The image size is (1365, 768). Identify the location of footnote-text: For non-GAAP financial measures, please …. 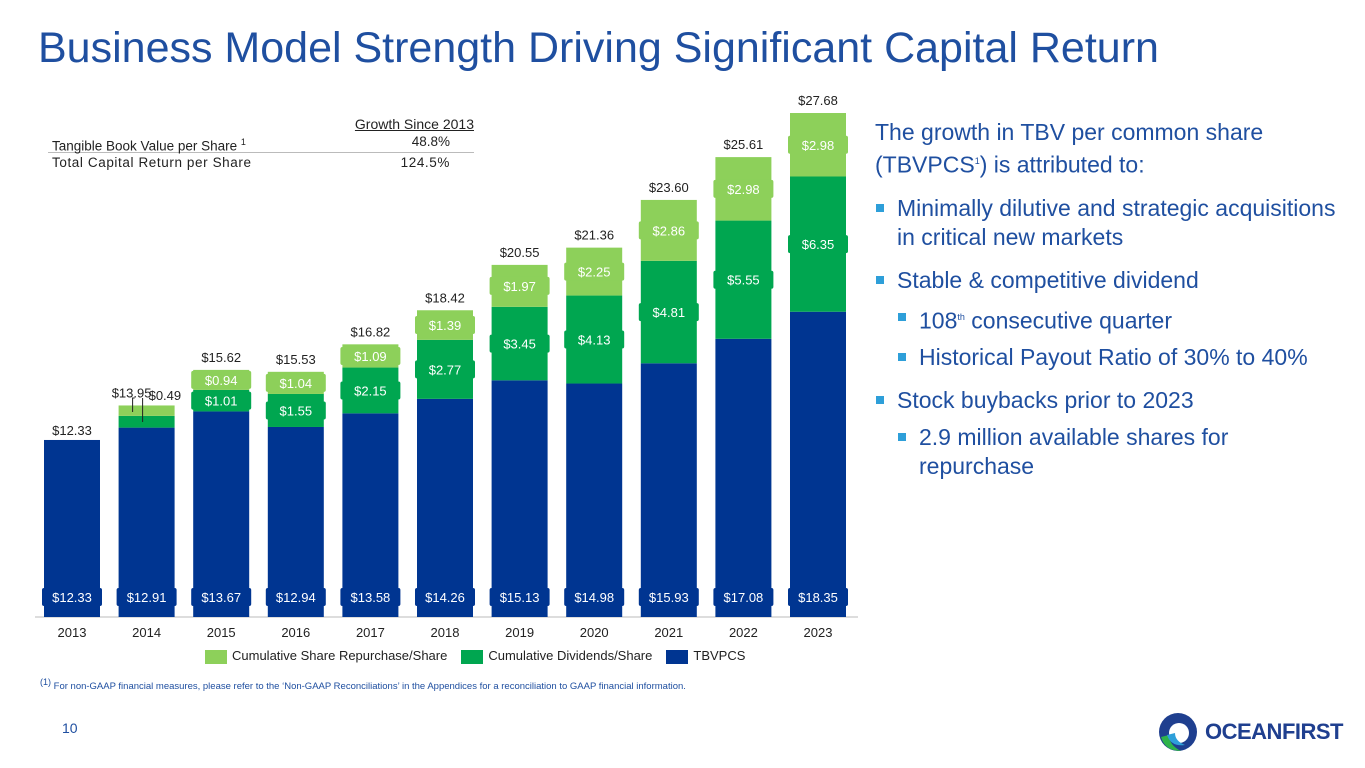
(369, 687).